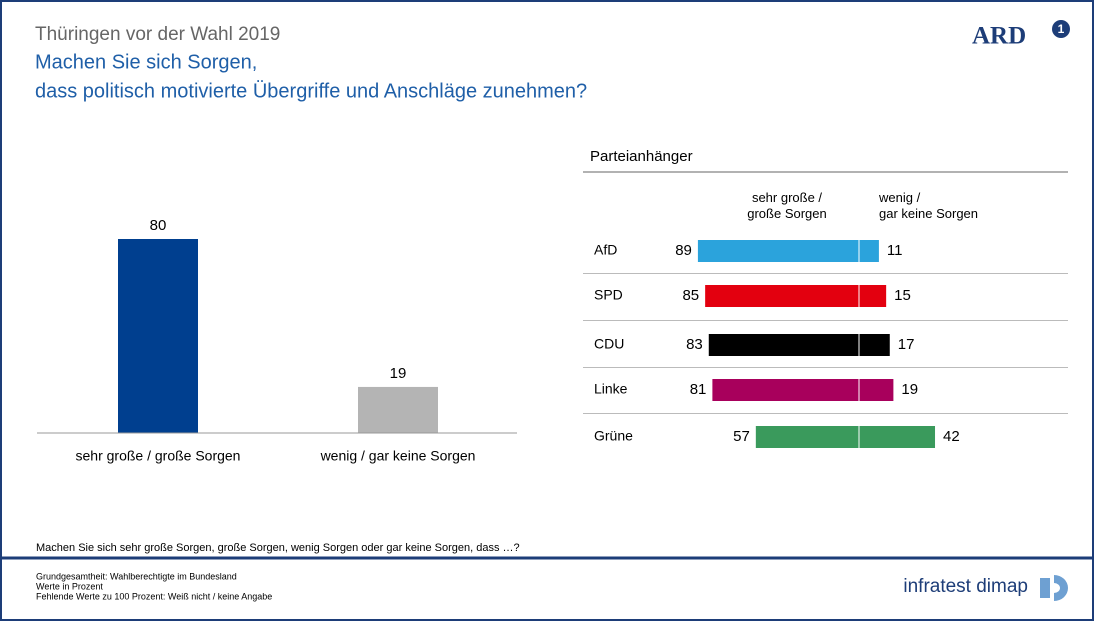 The height and width of the screenshot is (621, 1094). I want to click on panel-title: Parteianhänger, so click(641, 156).